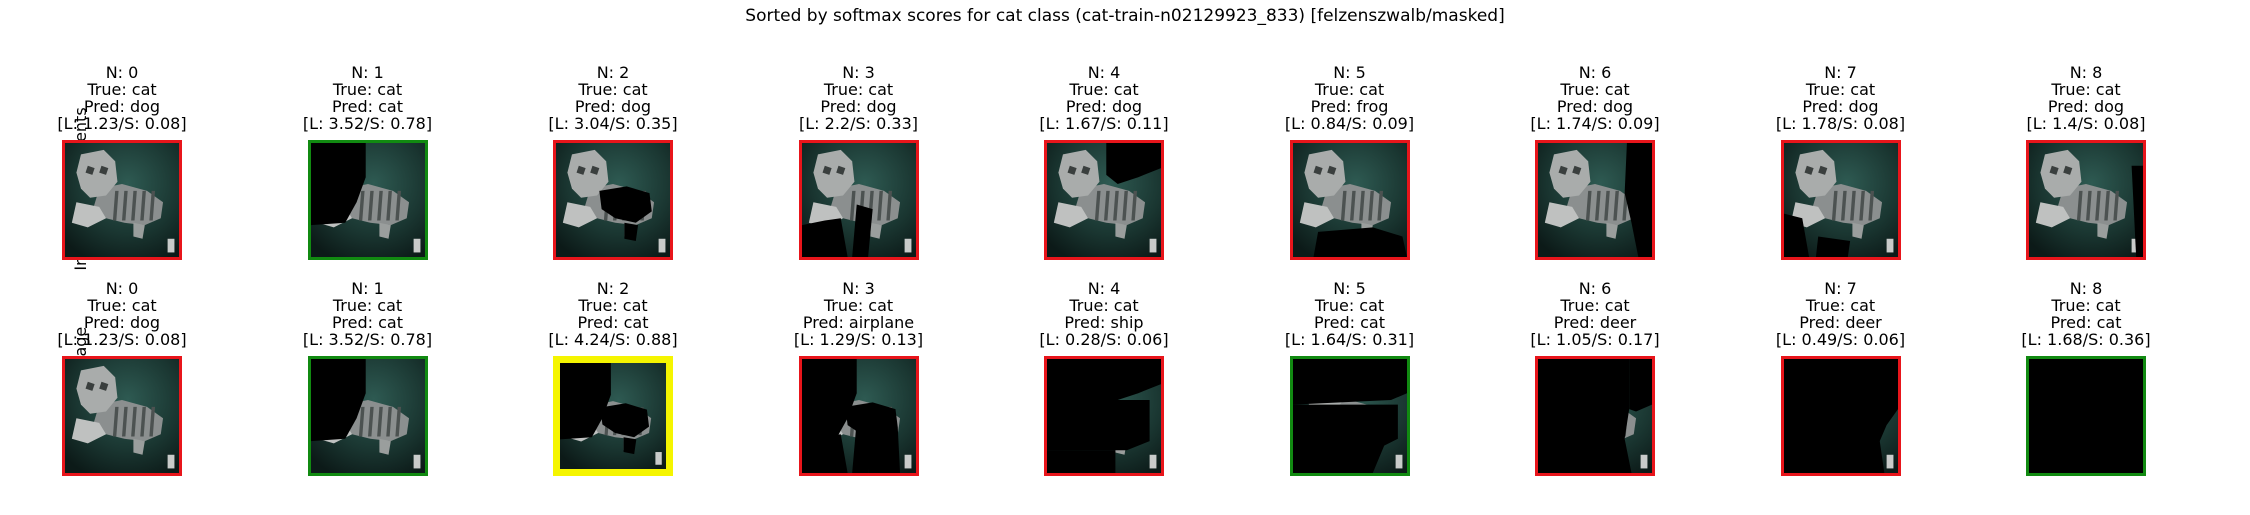  Describe the element at coordinates (2086, 339) in the screenshot. I see `panel-caption-scores: [L: 1.68/S: 0.36]` at that location.